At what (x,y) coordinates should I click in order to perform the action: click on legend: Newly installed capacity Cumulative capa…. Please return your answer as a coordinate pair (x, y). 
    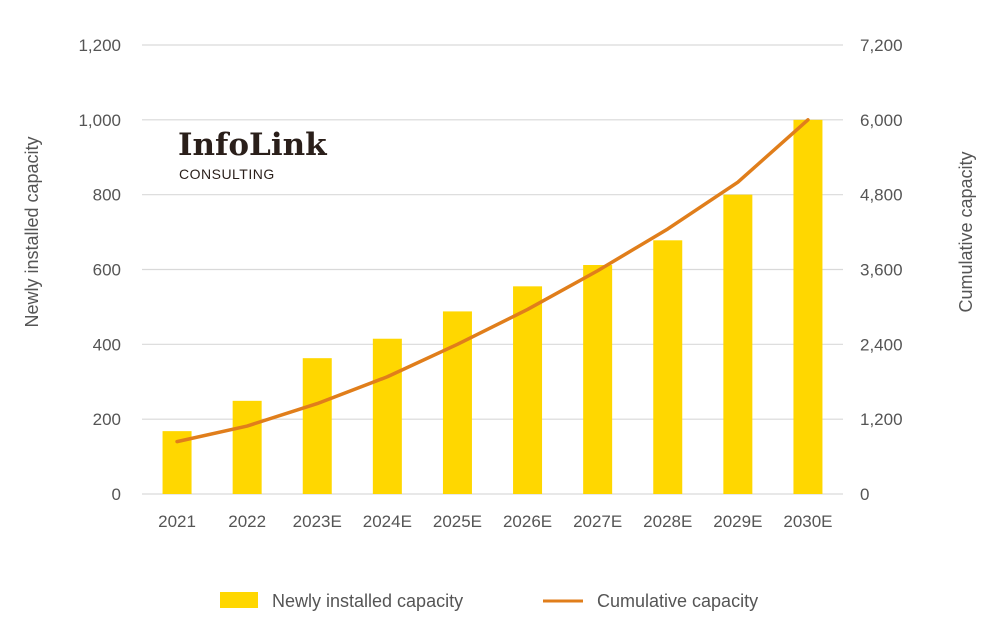
    Looking at the image, I should click on (489, 601).